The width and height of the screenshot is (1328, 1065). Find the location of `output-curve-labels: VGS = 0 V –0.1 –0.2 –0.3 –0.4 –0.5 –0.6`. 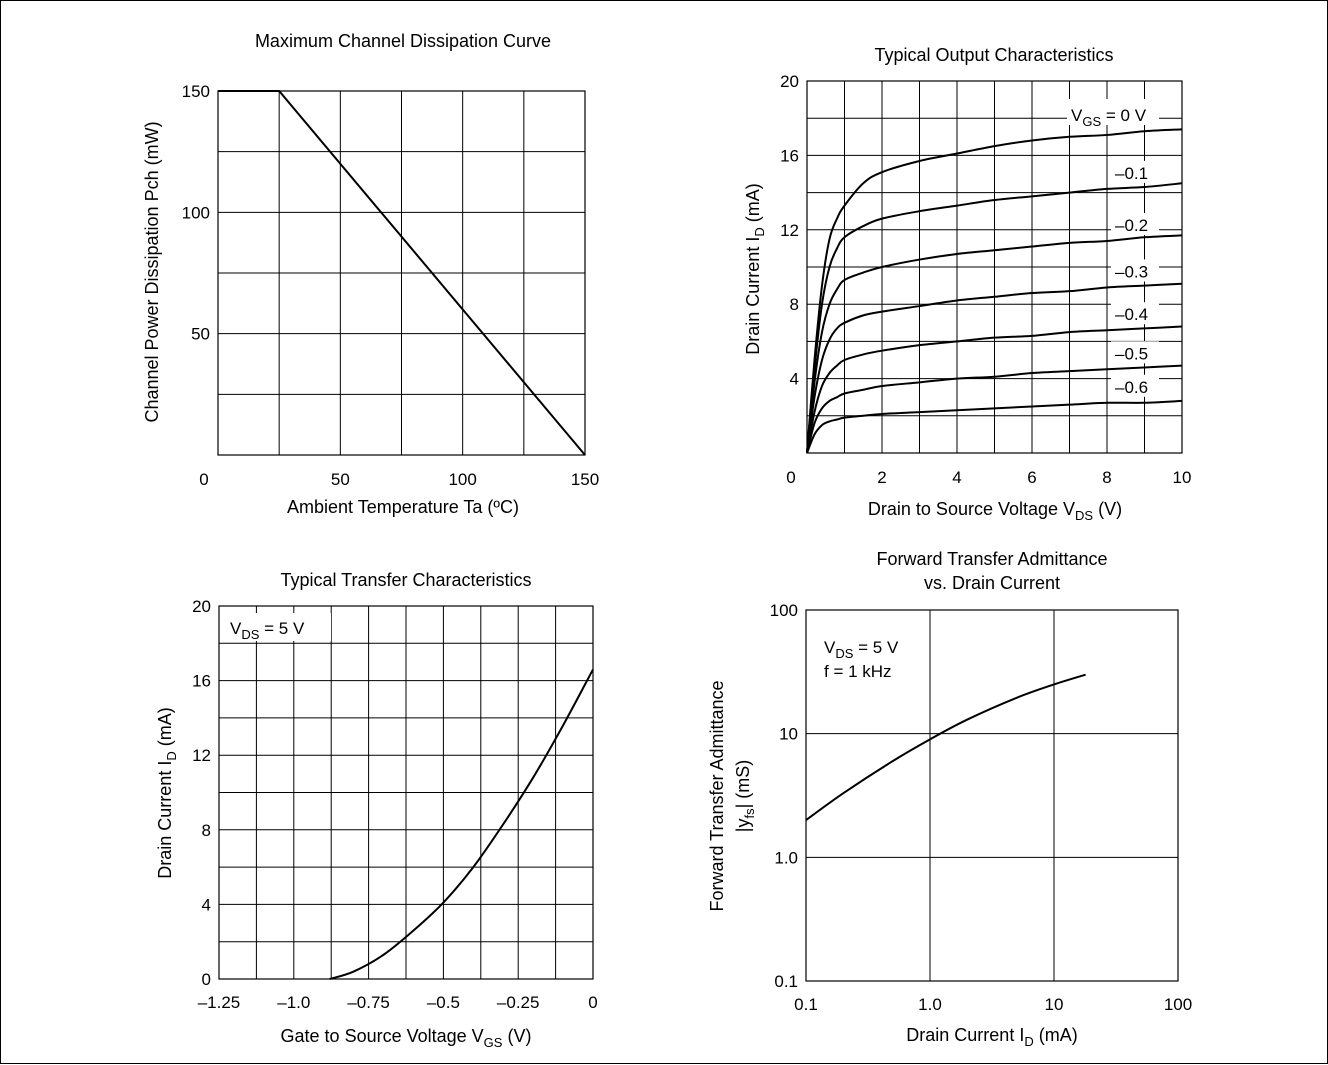

output-curve-labels: VGS = 0 V –0.1 –0.2 –0.3 –0.4 –0.5 –0.6 is located at coordinates (1113, 248).